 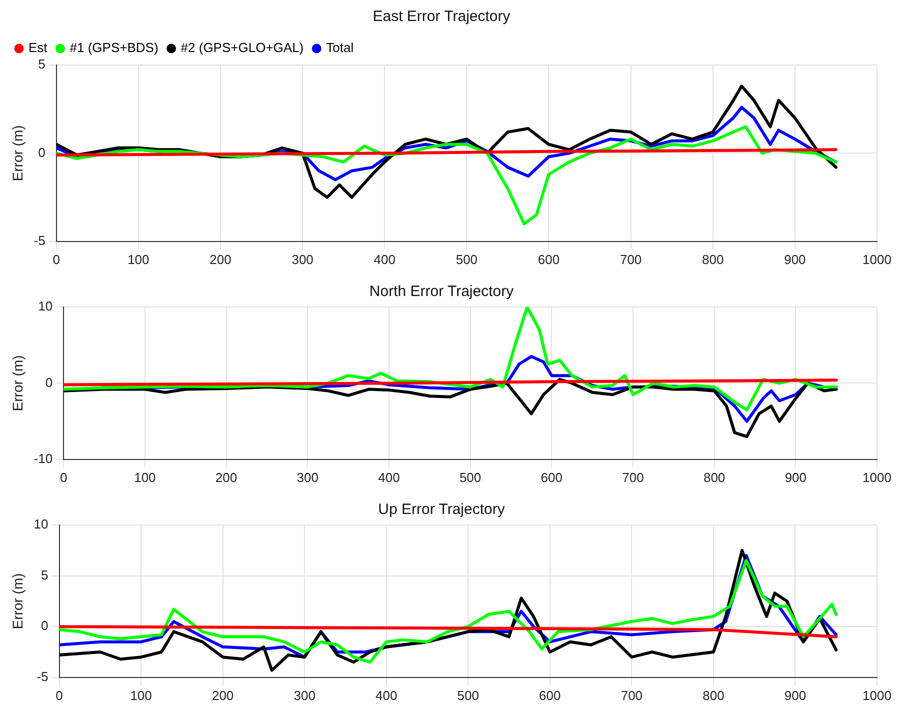 What do you see at coordinates (242, 48) in the screenshot?
I see `legend-label: #2 (GPS+GLO+GAL)` at bounding box center [242, 48].